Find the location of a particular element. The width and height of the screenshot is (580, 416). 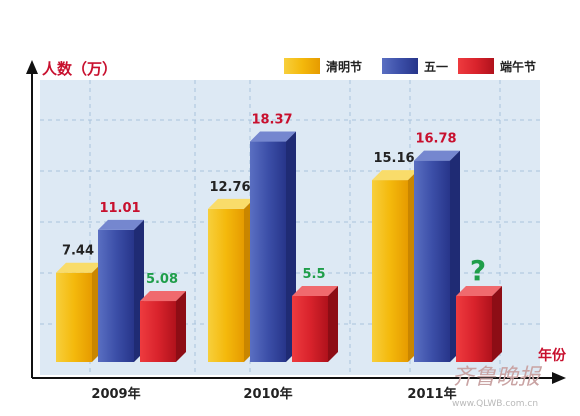

legend-label-qingming: 清明节 is located at coordinates (344, 66).